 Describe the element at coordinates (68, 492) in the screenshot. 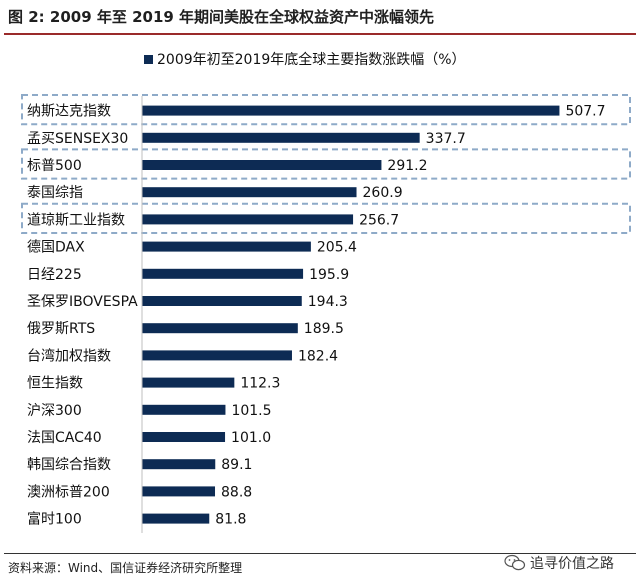

I see `category-label: 澳洲标普200` at that location.